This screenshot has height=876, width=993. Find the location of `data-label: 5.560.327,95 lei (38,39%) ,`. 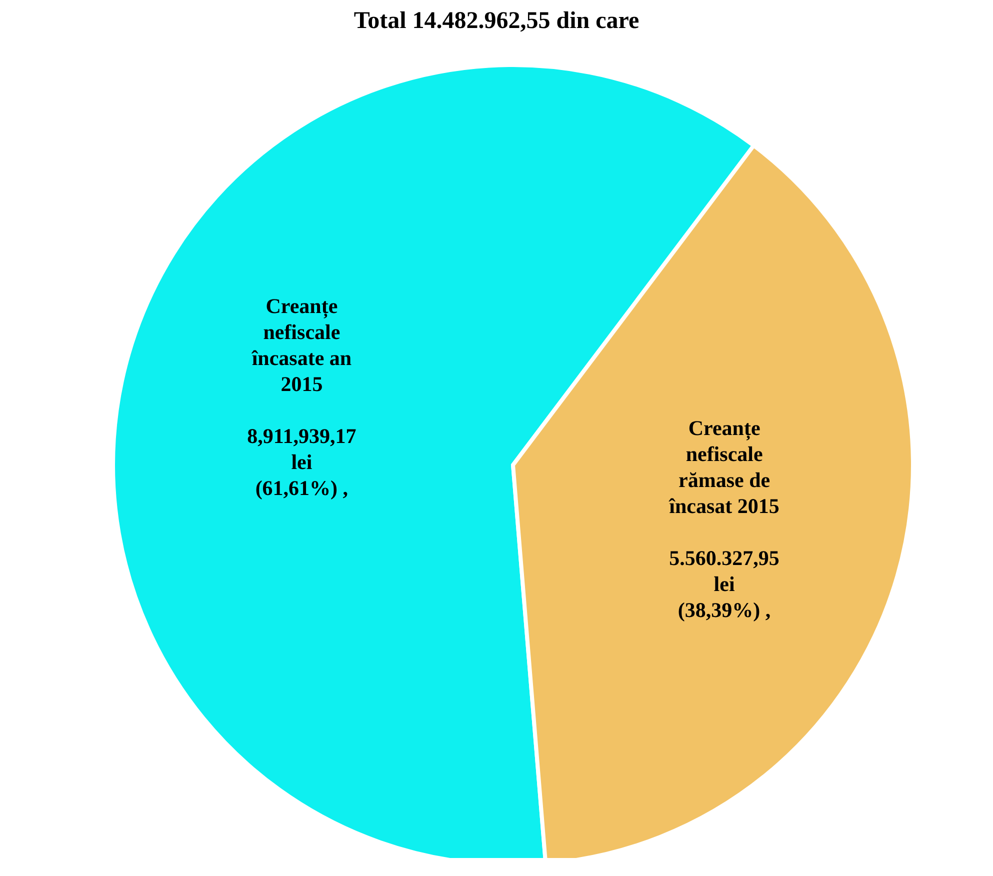

data-label: 5.560.327,95 lei (38,39%) , is located at coordinates (724, 584).